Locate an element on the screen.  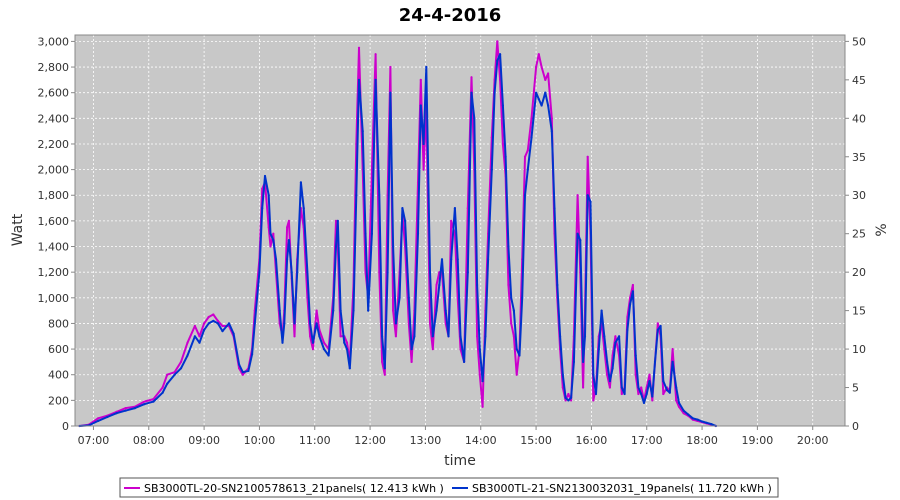
y-tick-label: 3,000 is located at coordinates (54, 41).